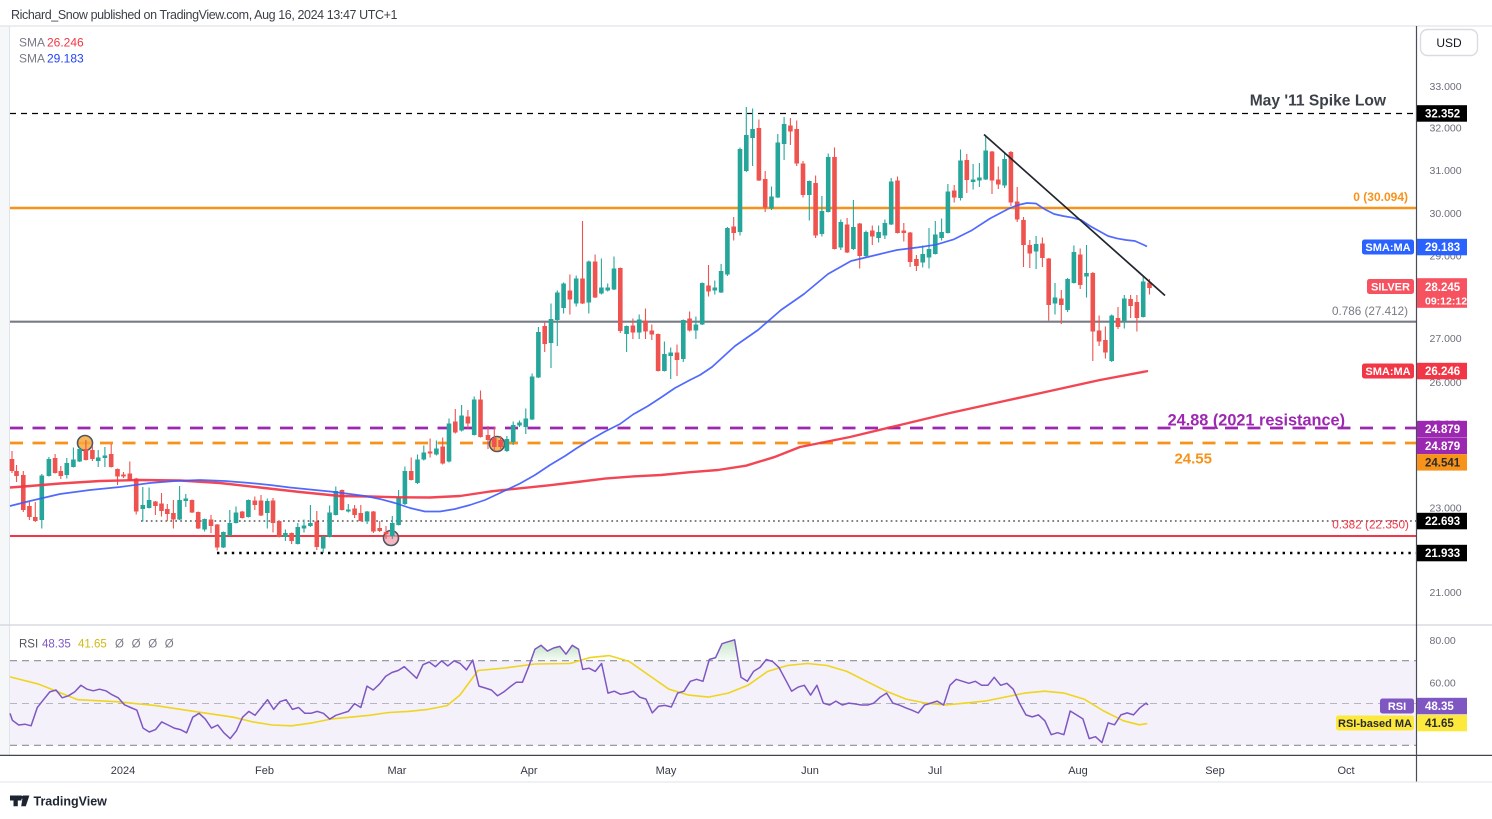  What do you see at coordinates (1193, 459) in the screenshot?
I see `svg-text: 24.55` at bounding box center [1193, 459].